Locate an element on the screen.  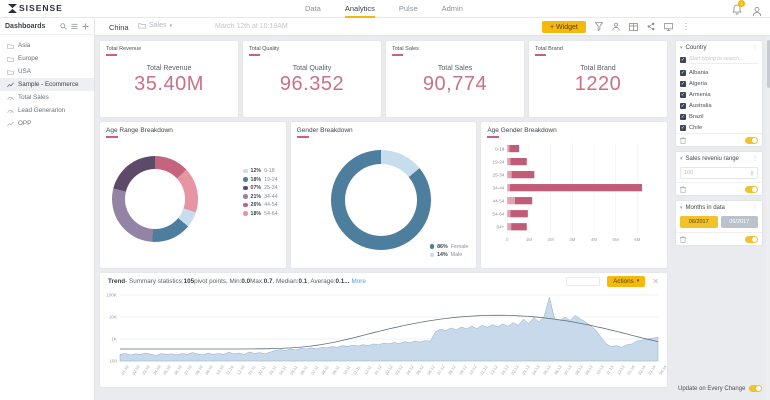
share-icon is located at coordinates (651, 26).